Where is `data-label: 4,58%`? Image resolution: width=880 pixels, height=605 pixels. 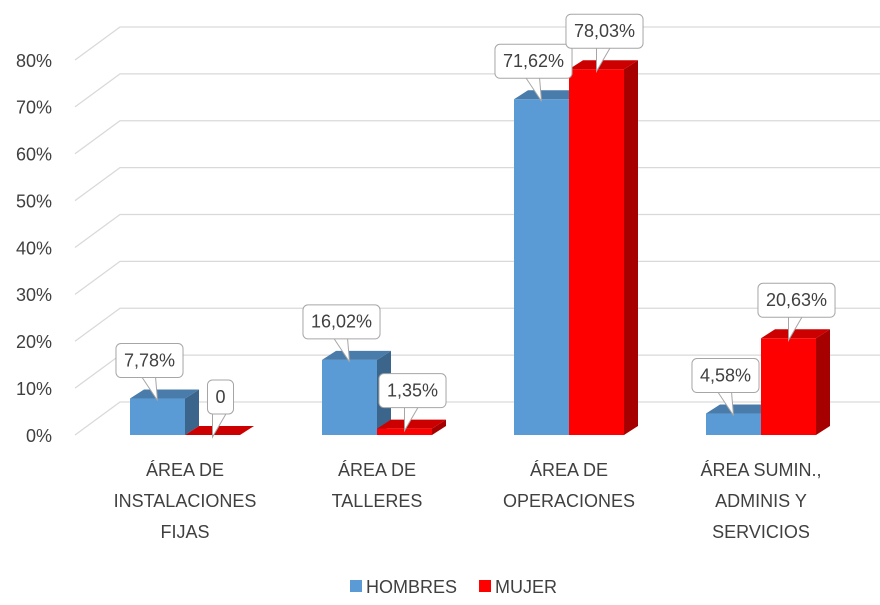
data-label: 4,58% is located at coordinates (725, 375).